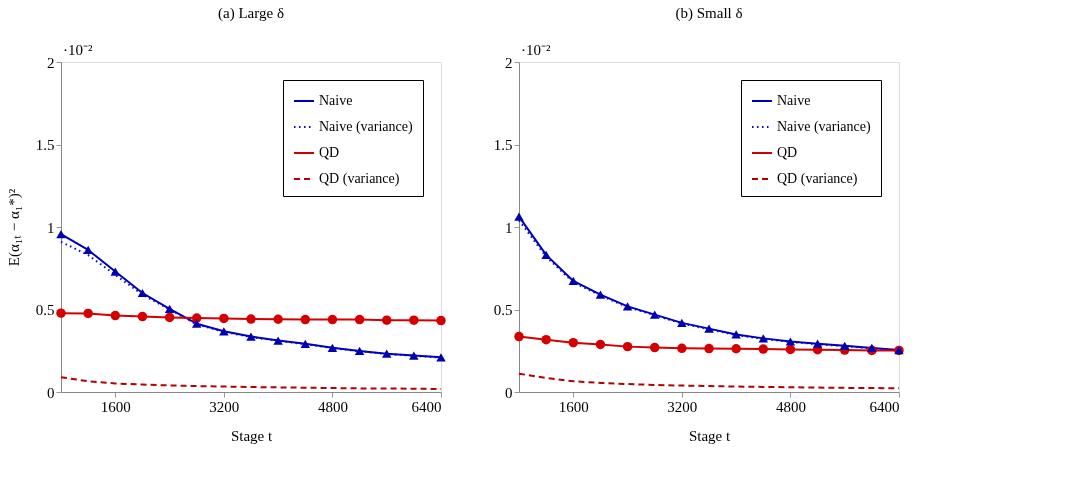 This screenshot has width=1073, height=486. What do you see at coordinates (251, 13) in the screenshot?
I see `chart-title: (a) Large δ` at bounding box center [251, 13].